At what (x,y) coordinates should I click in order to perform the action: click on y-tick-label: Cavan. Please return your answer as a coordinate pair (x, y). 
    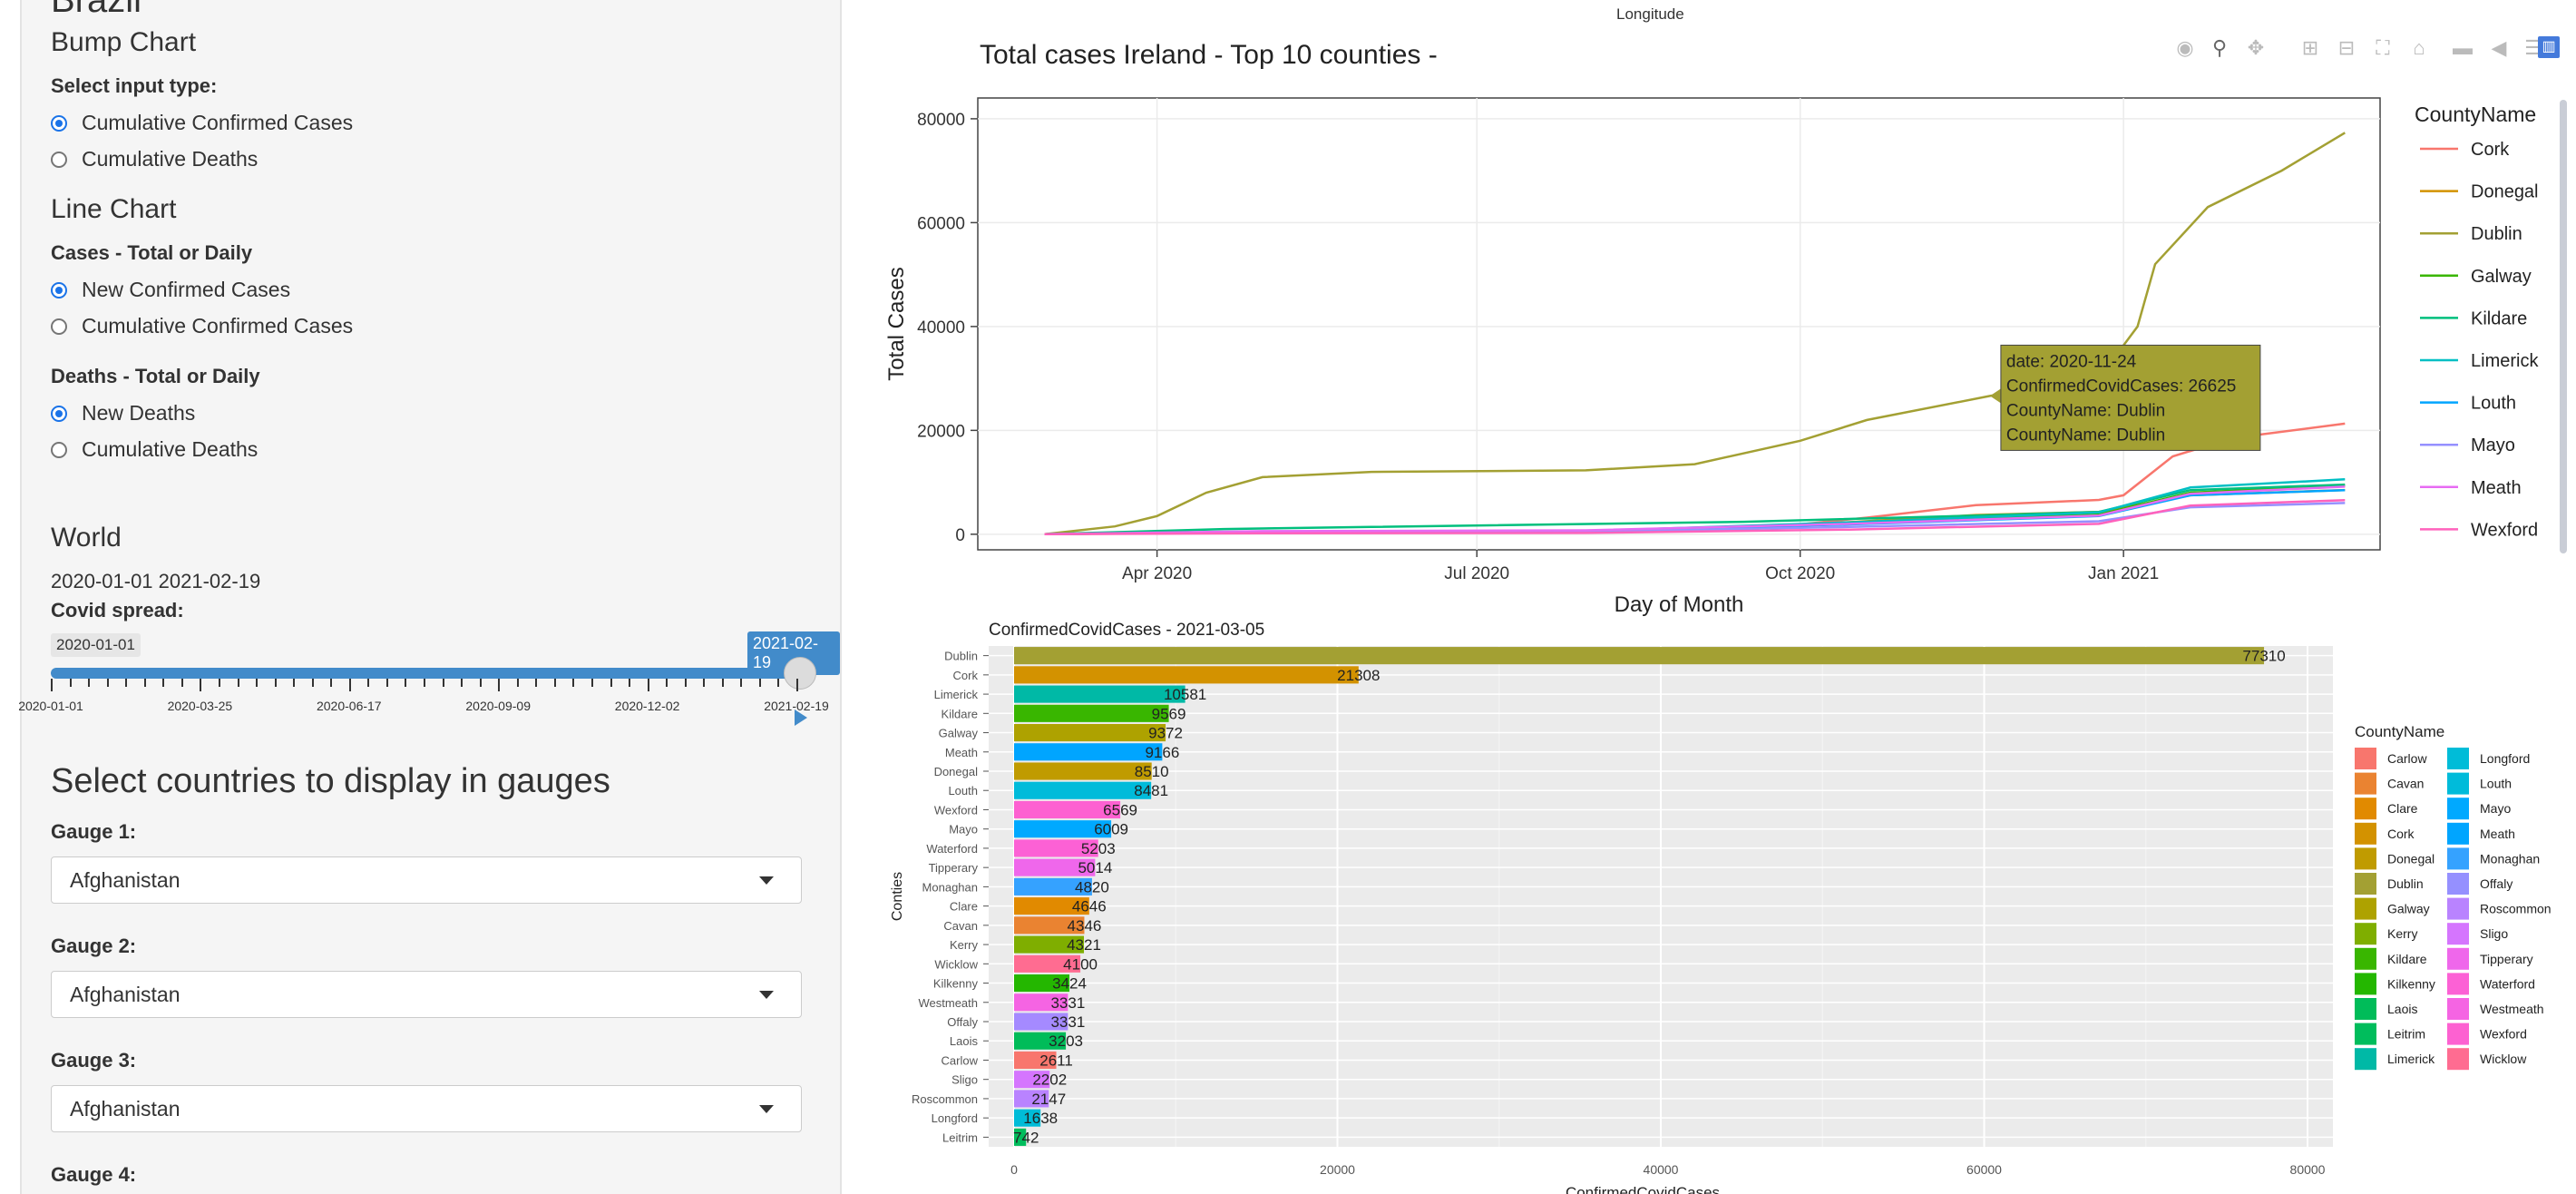
    Looking at the image, I should click on (960, 926).